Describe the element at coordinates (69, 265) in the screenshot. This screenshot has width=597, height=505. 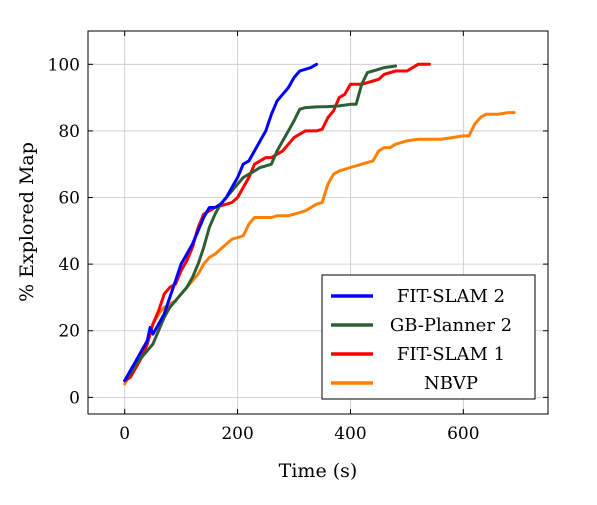
I see `y-tick-label: 40` at that location.